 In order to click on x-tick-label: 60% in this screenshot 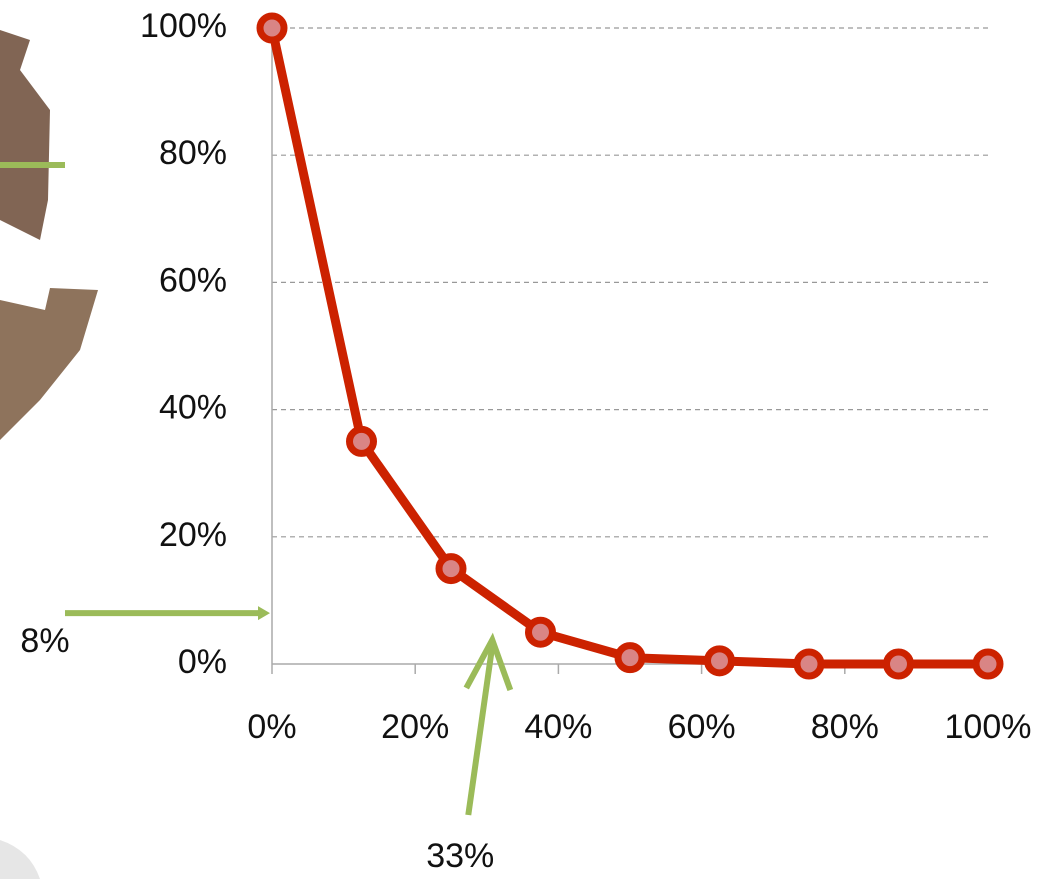, I will do `click(702, 727)`.